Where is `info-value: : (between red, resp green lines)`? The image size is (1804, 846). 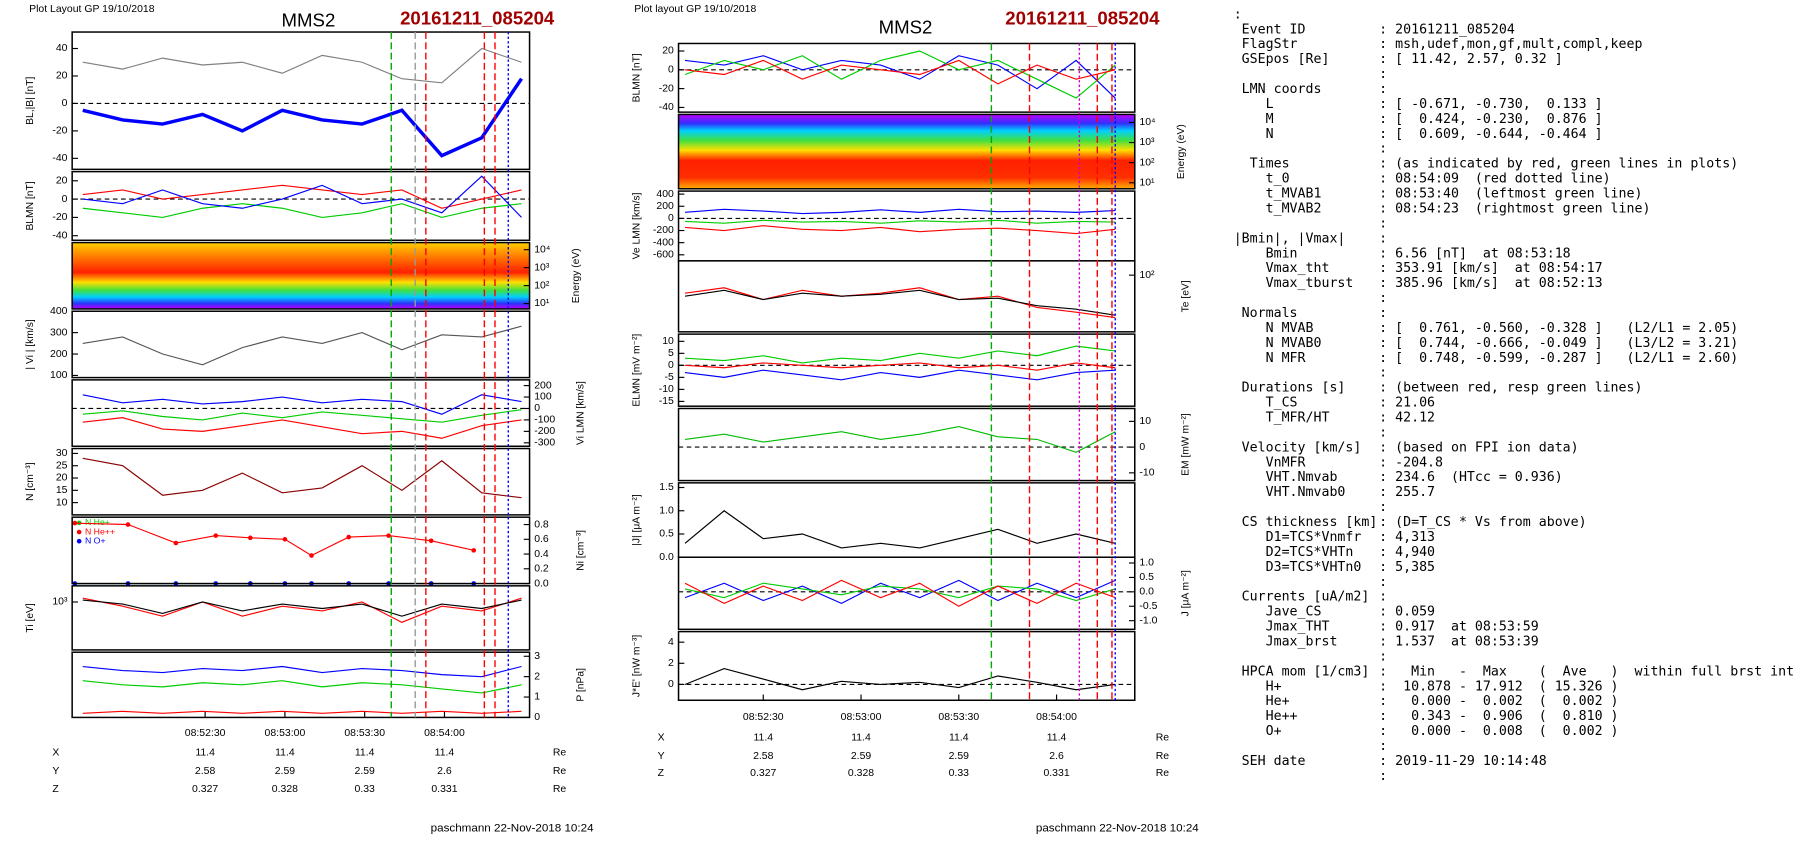 info-value: : (between red, resp green lines) is located at coordinates (1510, 388).